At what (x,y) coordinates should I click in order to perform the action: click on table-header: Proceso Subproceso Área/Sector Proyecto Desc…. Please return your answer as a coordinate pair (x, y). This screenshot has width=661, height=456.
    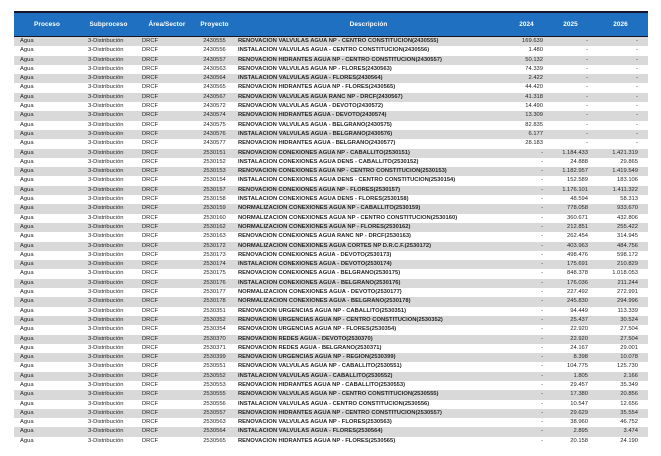
    Looking at the image, I should click on (331, 24).